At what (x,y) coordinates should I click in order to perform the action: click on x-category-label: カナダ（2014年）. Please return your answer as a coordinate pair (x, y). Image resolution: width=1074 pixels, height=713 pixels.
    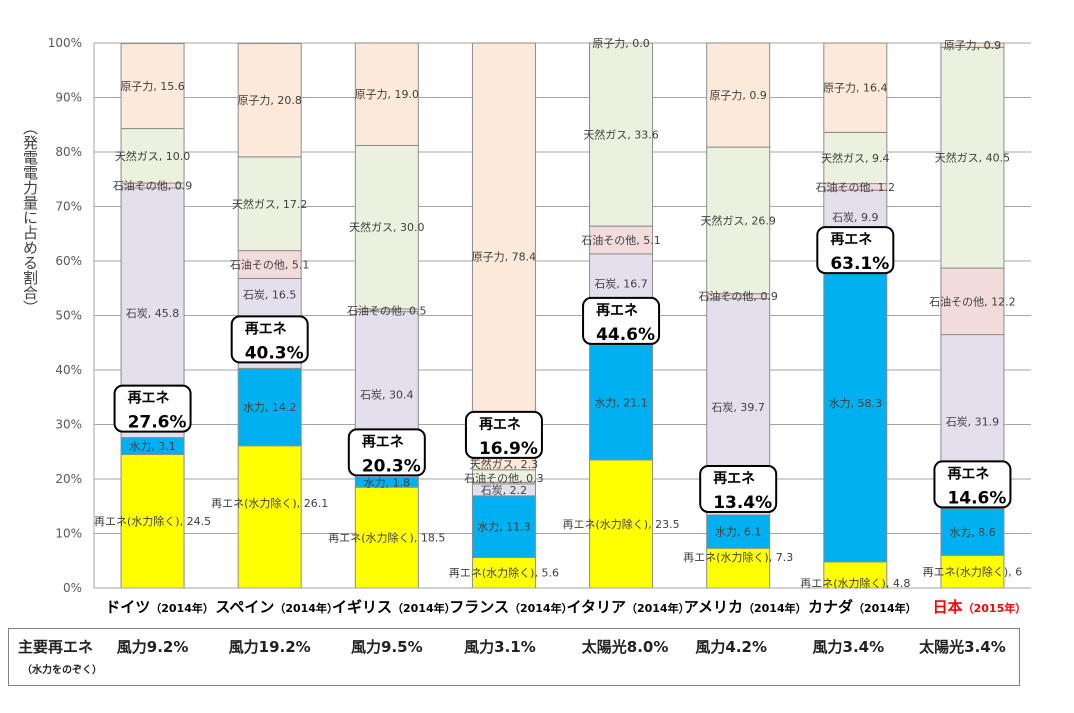
    Looking at the image, I should click on (862, 607).